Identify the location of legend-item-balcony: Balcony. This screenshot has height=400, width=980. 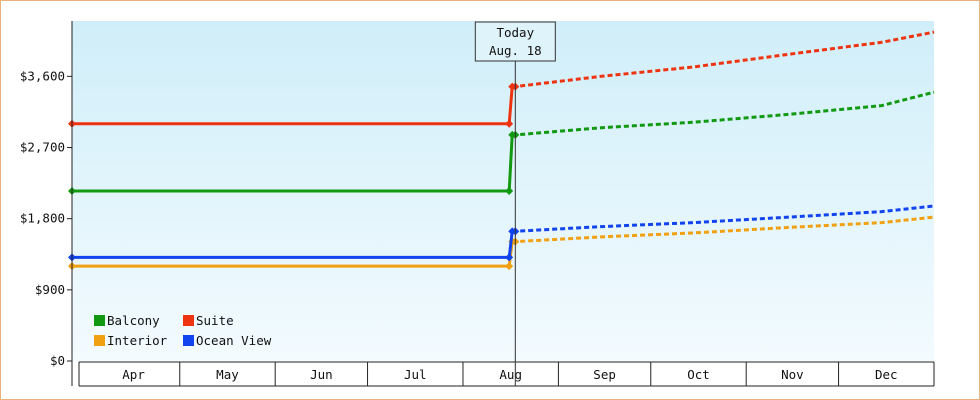
(127, 320).